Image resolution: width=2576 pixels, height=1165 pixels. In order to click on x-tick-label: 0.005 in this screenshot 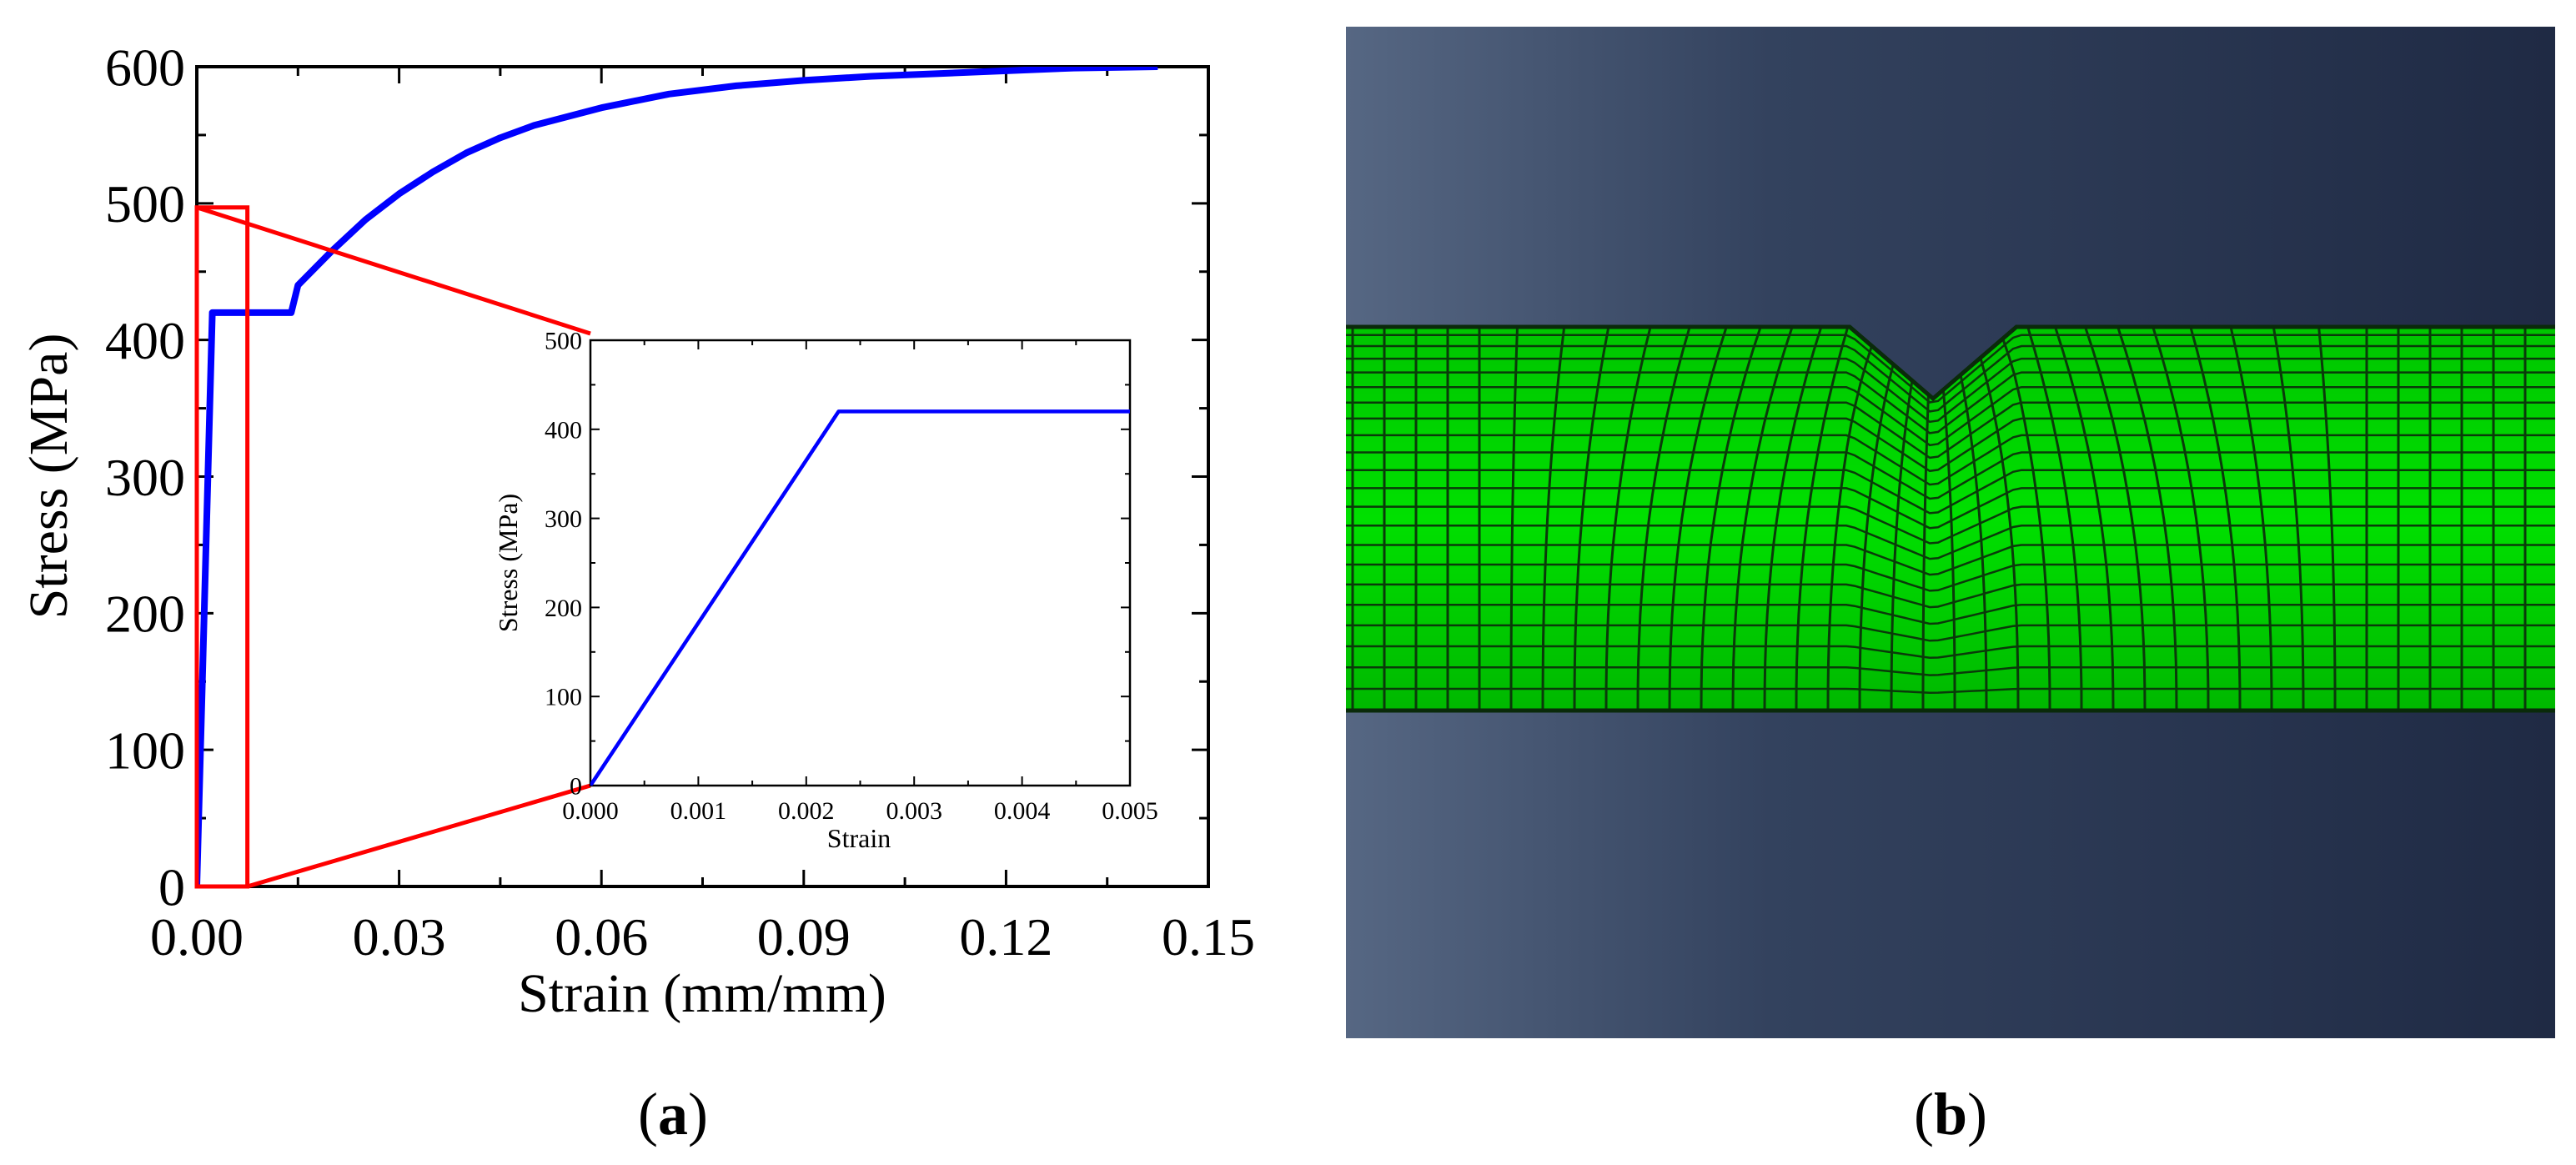, I will do `click(1130, 811)`.